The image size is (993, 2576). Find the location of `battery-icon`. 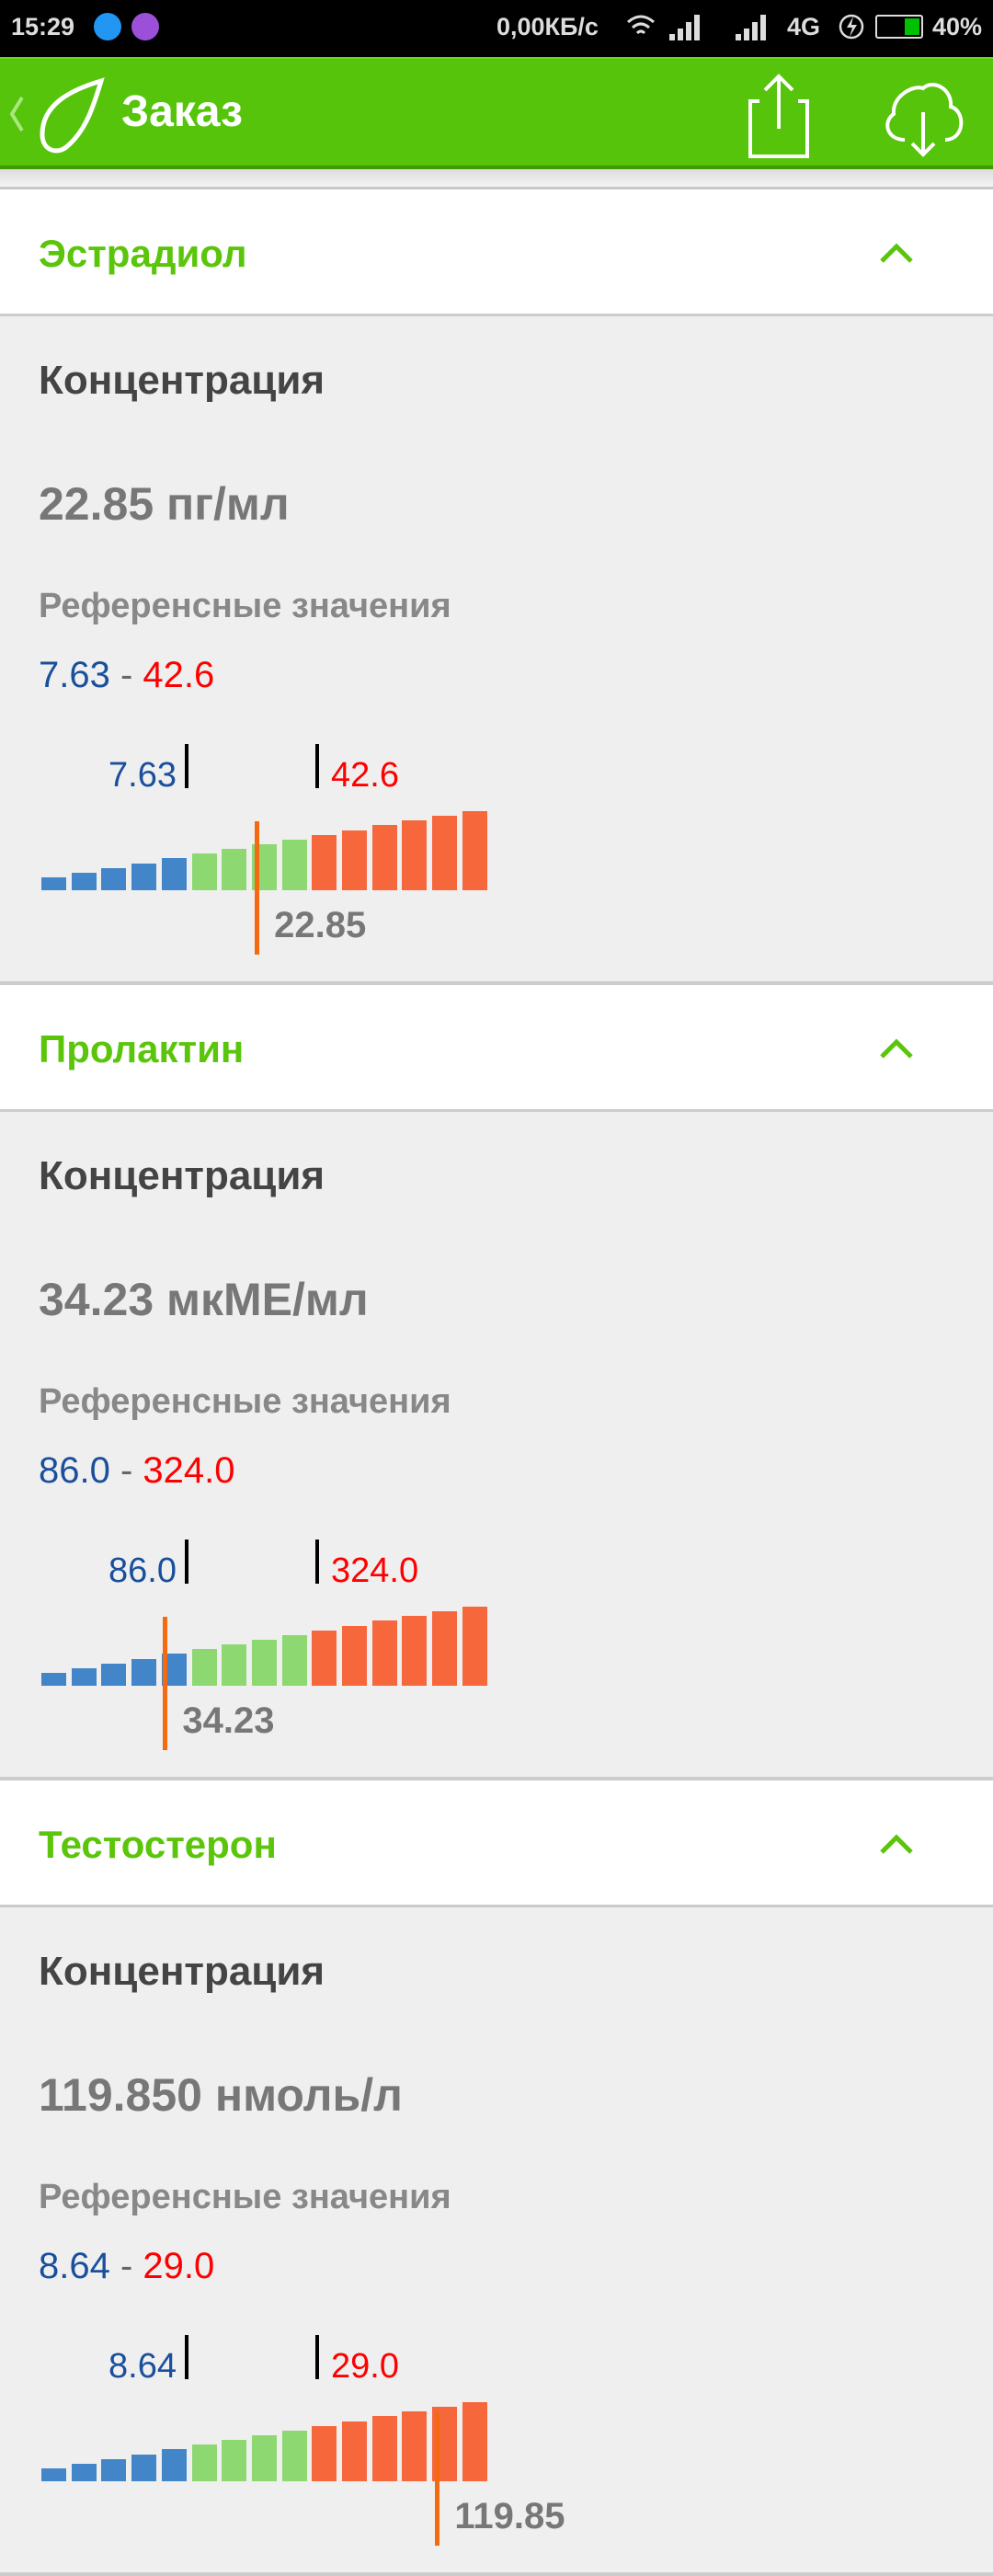

battery-icon is located at coordinates (899, 27).